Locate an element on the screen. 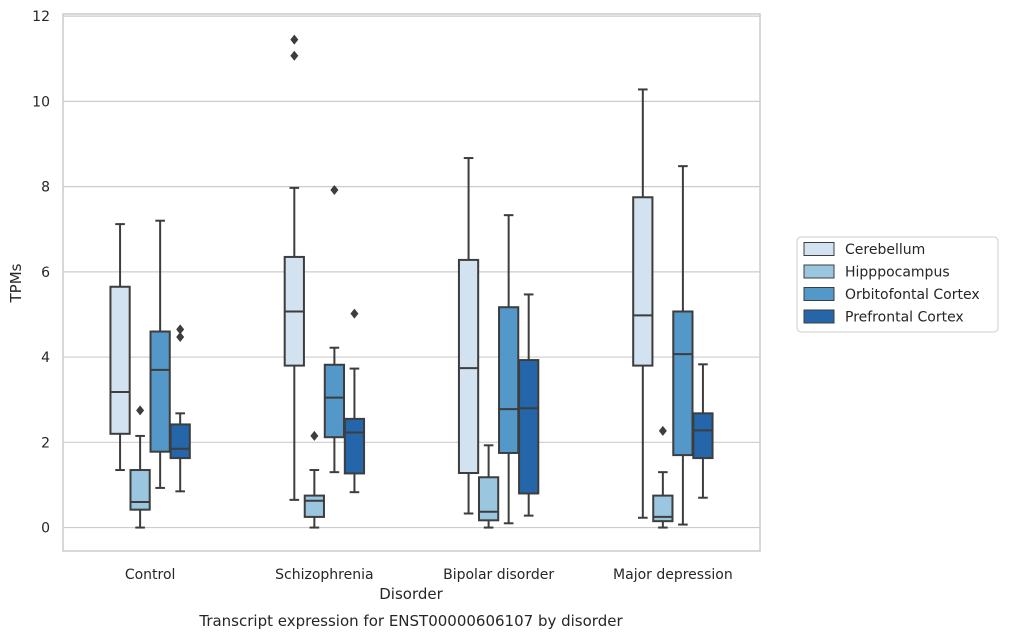 This screenshot has width=1009, height=639. y-tick-label: 0 is located at coordinates (45, 529).